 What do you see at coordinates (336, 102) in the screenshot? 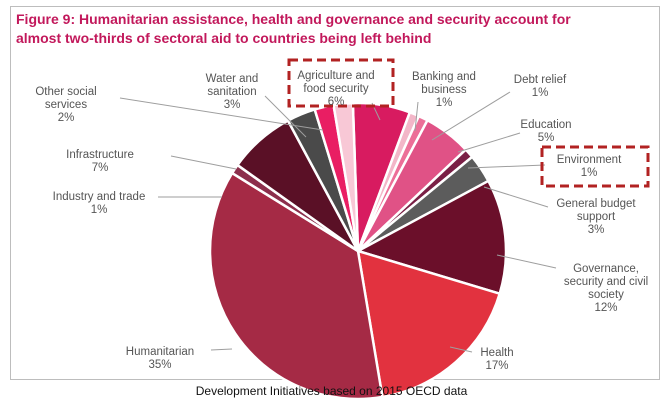
I see `slice-value-label-0: 6%` at bounding box center [336, 102].